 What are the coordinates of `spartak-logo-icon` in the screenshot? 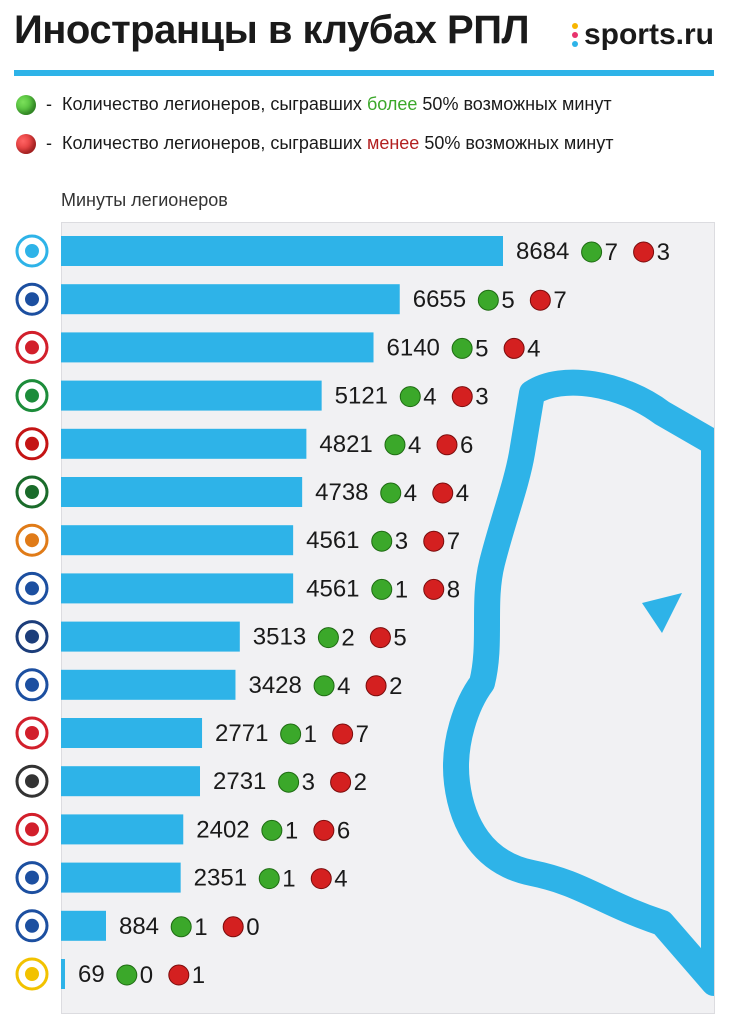 It's located at (32, 733).